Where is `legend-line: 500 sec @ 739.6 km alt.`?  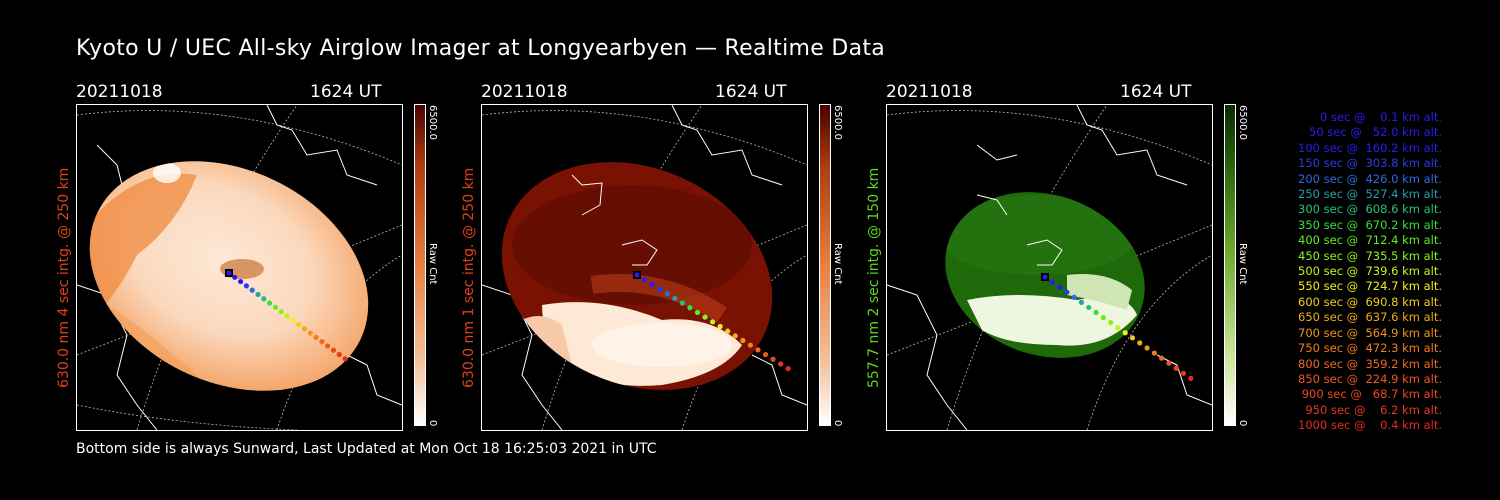 legend-line: 500 sec @ 739.6 km alt. is located at coordinates (1370, 271).